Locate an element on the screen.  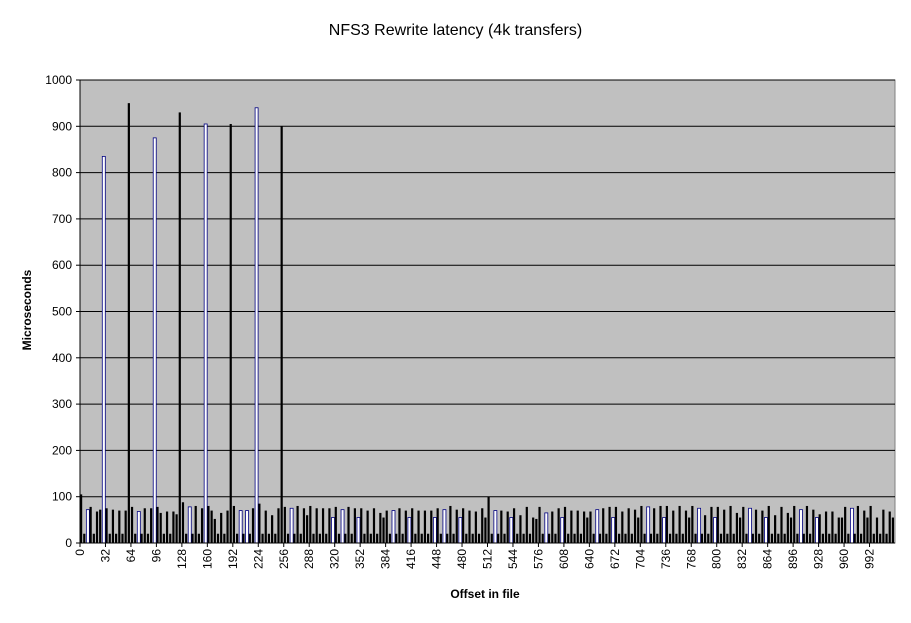
x-tick-label: 288 is located at coordinates (309, 559).